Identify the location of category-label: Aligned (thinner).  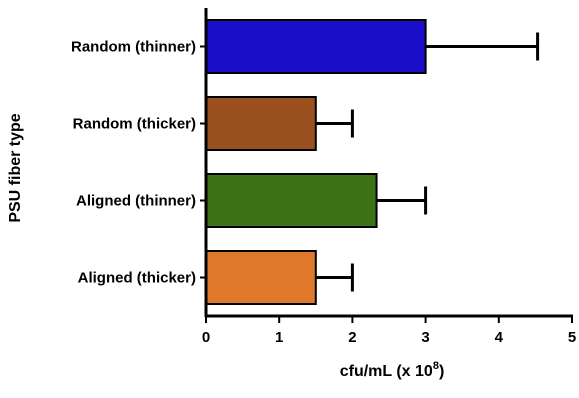
(136, 201).